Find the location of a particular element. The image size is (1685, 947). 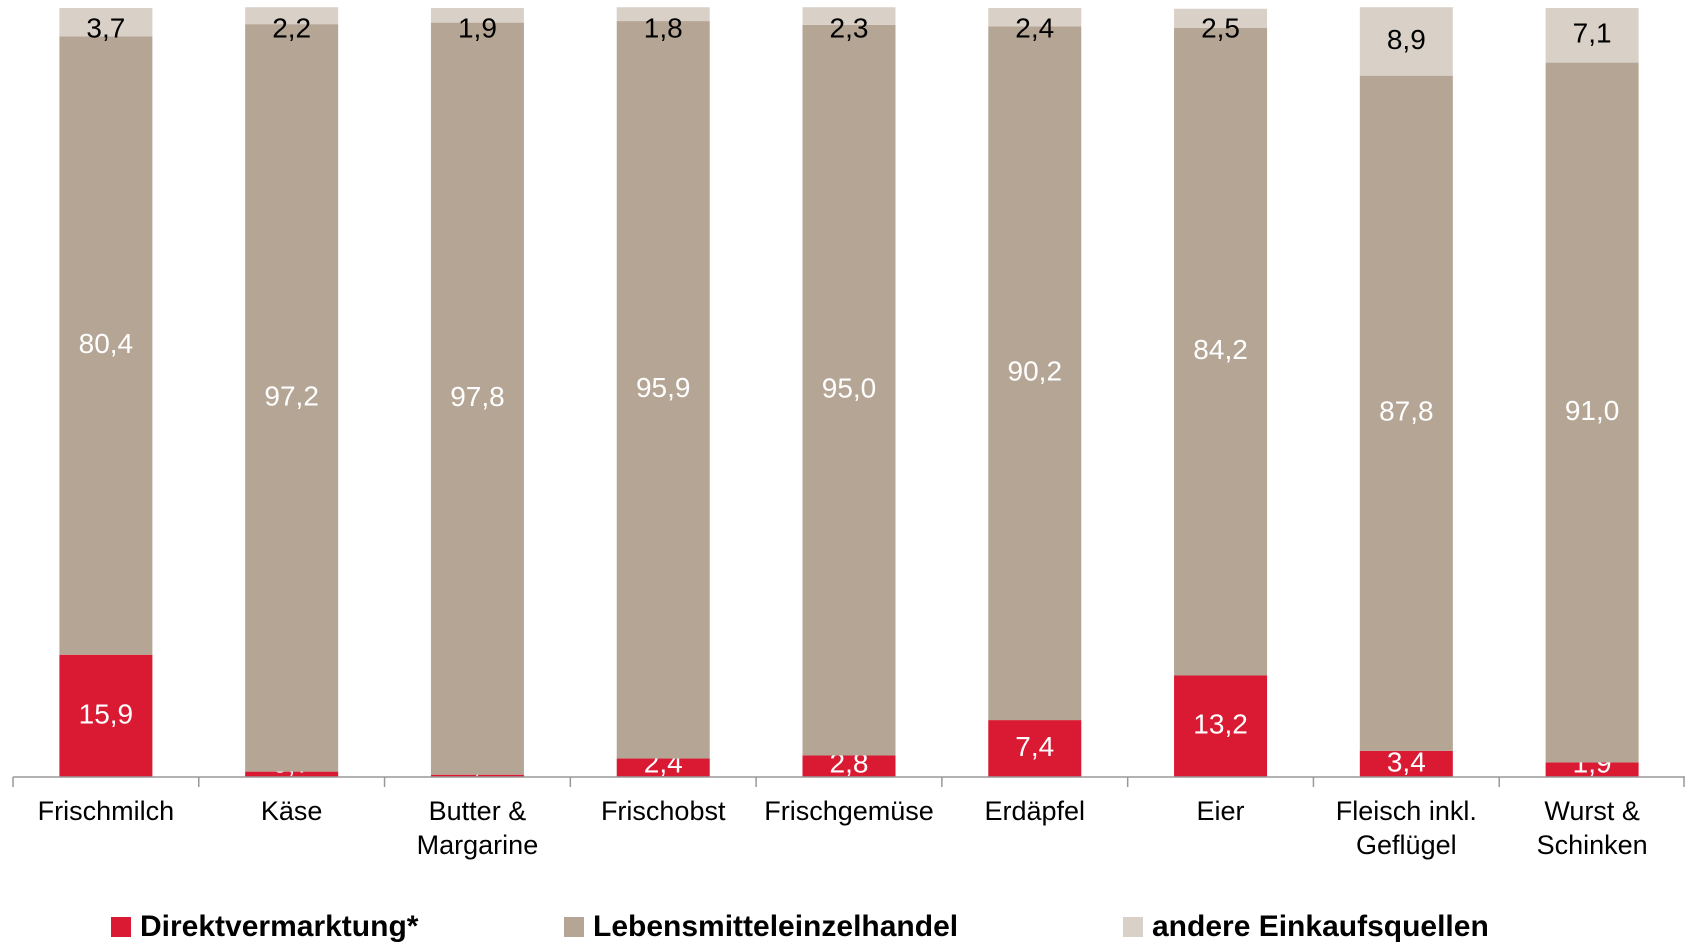

data-label: 2,4 is located at coordinates (1034, 27).